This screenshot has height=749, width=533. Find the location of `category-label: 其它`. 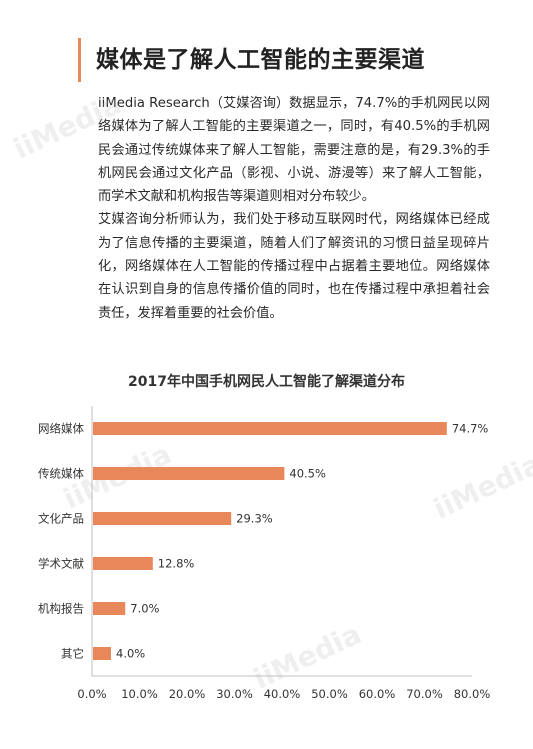

category-label: 其它 is located at coordinates (72, 654).